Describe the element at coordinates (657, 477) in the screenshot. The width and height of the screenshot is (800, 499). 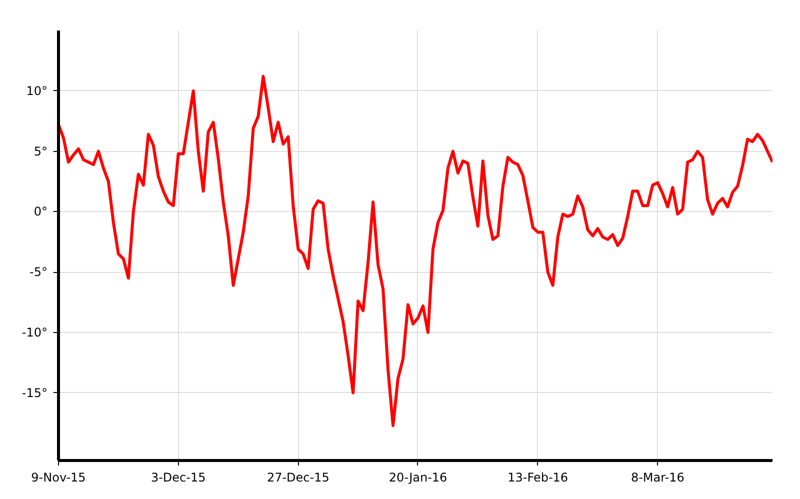
I see `x-tick-label: 8-Mar-16` at that location.